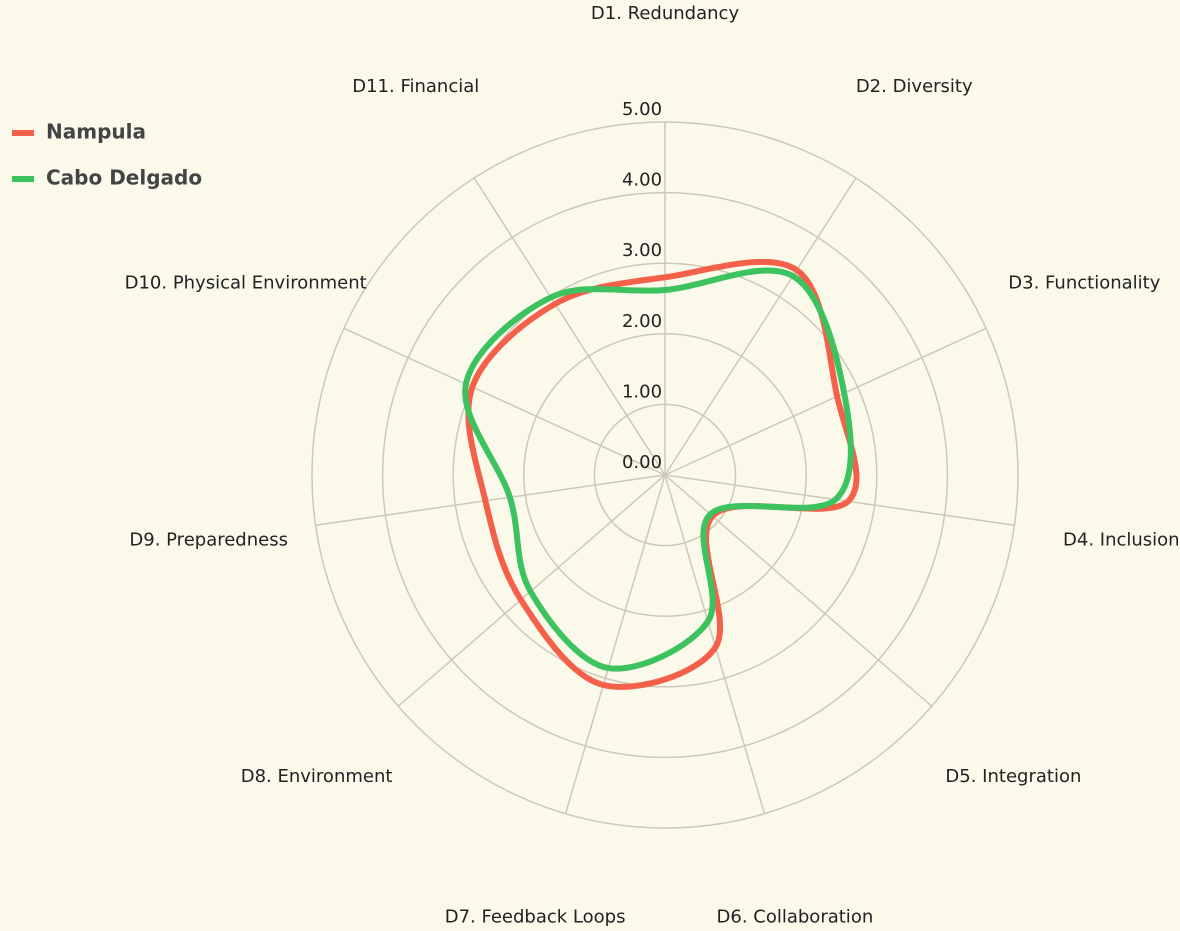 The width and height of the screenshot is (1180, 931). Describe the element at coordinates (642, 391) in the screenshot. I see `r-tick-label: 1.00` at that location.